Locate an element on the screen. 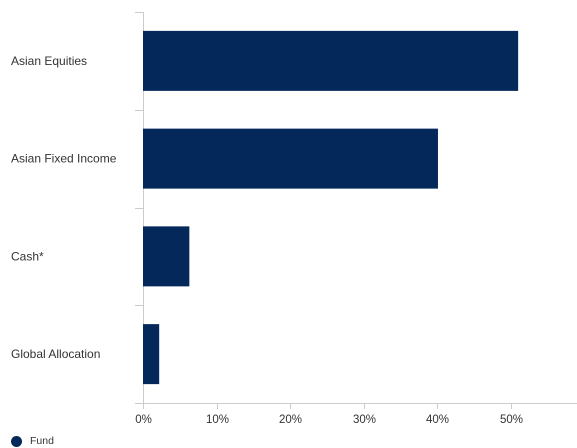 Image resolution: width=577 pixels, height=448 pixels. x-tick-label: 0% is located at coordinates (143, 420).